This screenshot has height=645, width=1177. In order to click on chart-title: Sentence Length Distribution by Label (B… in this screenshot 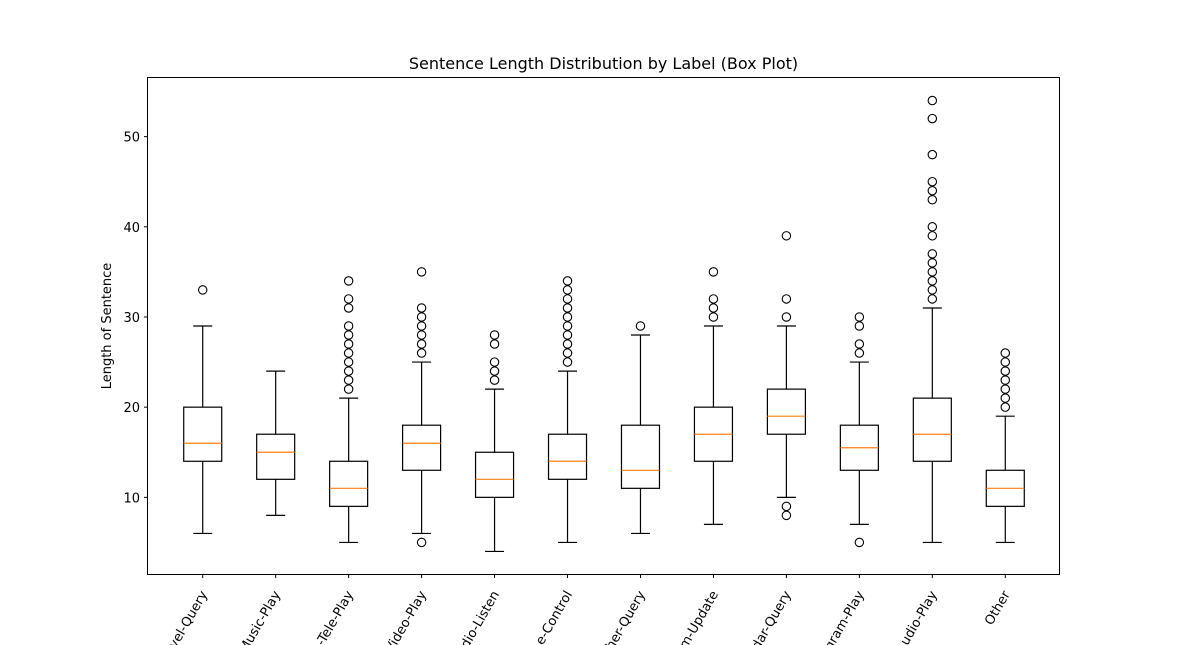, I will do `click(603, 63)`.